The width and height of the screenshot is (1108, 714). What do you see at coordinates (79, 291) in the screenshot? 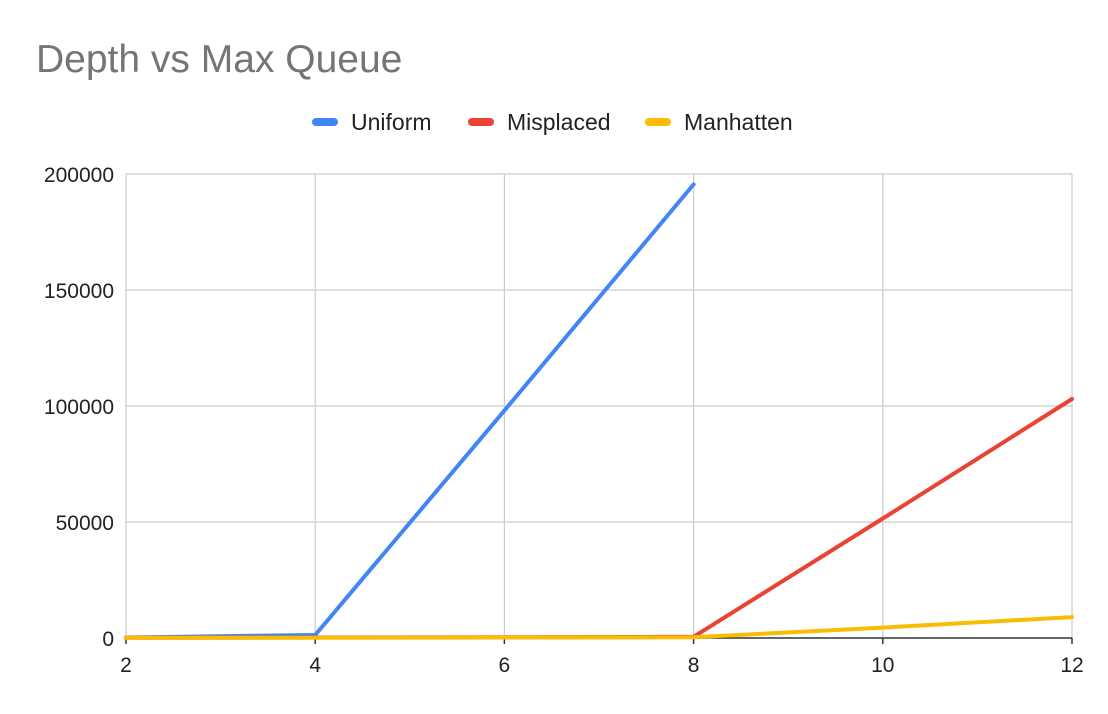
I see `y-tick-label: 150000` at bounding box center [79, 291].